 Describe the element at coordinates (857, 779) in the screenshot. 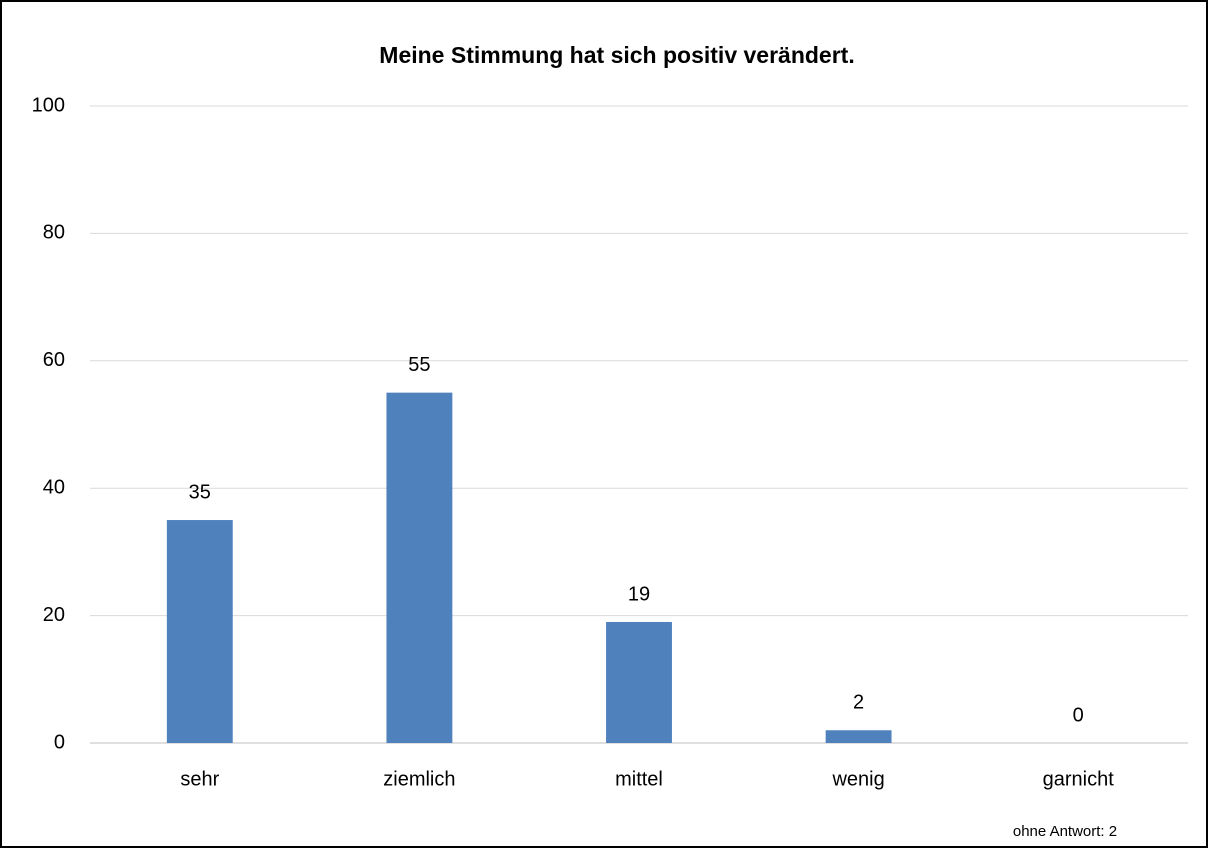

I see `x-tick-label: wenig` at that location.